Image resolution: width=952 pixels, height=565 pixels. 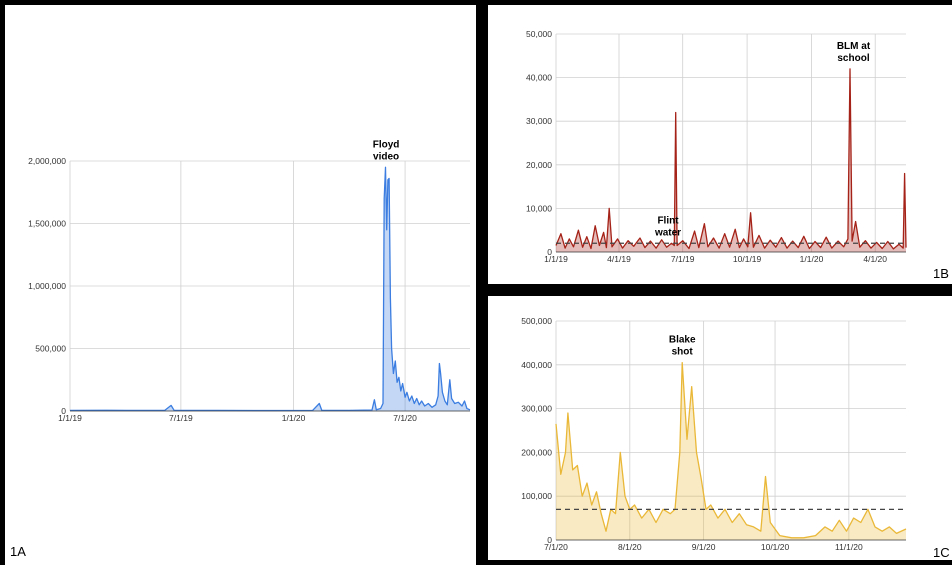 I want to click on series-area, so click(x=731, y=451).